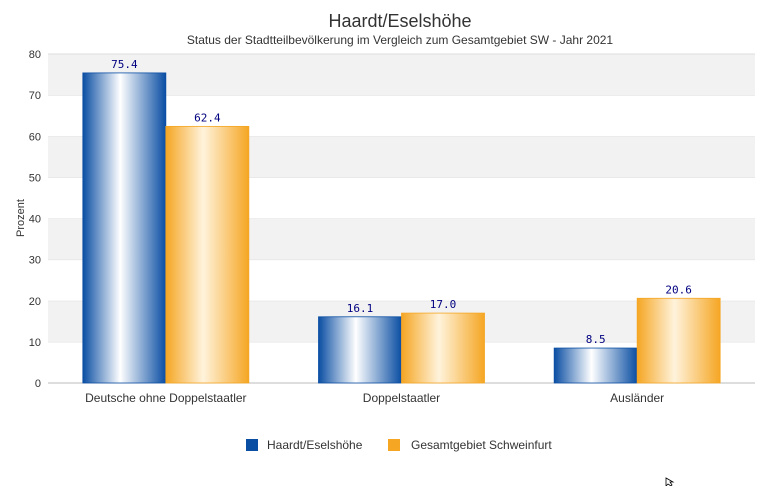  What do you see at coordinates (252, 445) in the screenshot?
I see `legend-swatch-haardt` at bounding box center [252, 445].